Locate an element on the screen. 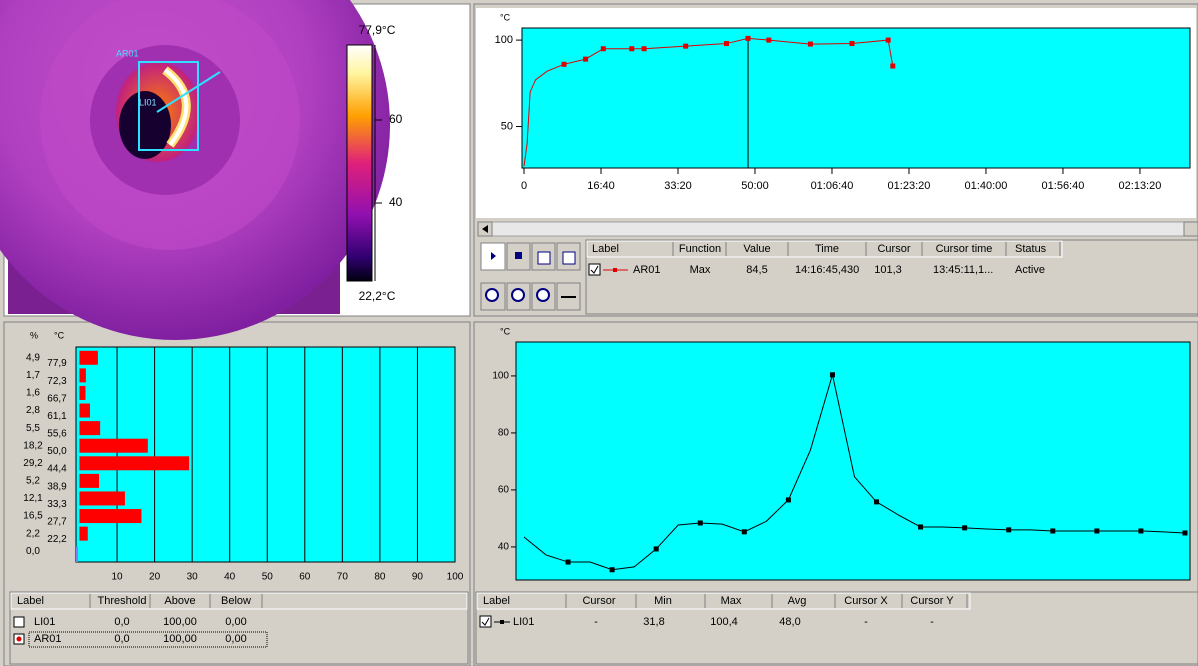  y-tick-label: 50 is located at coordinates (507, 126).